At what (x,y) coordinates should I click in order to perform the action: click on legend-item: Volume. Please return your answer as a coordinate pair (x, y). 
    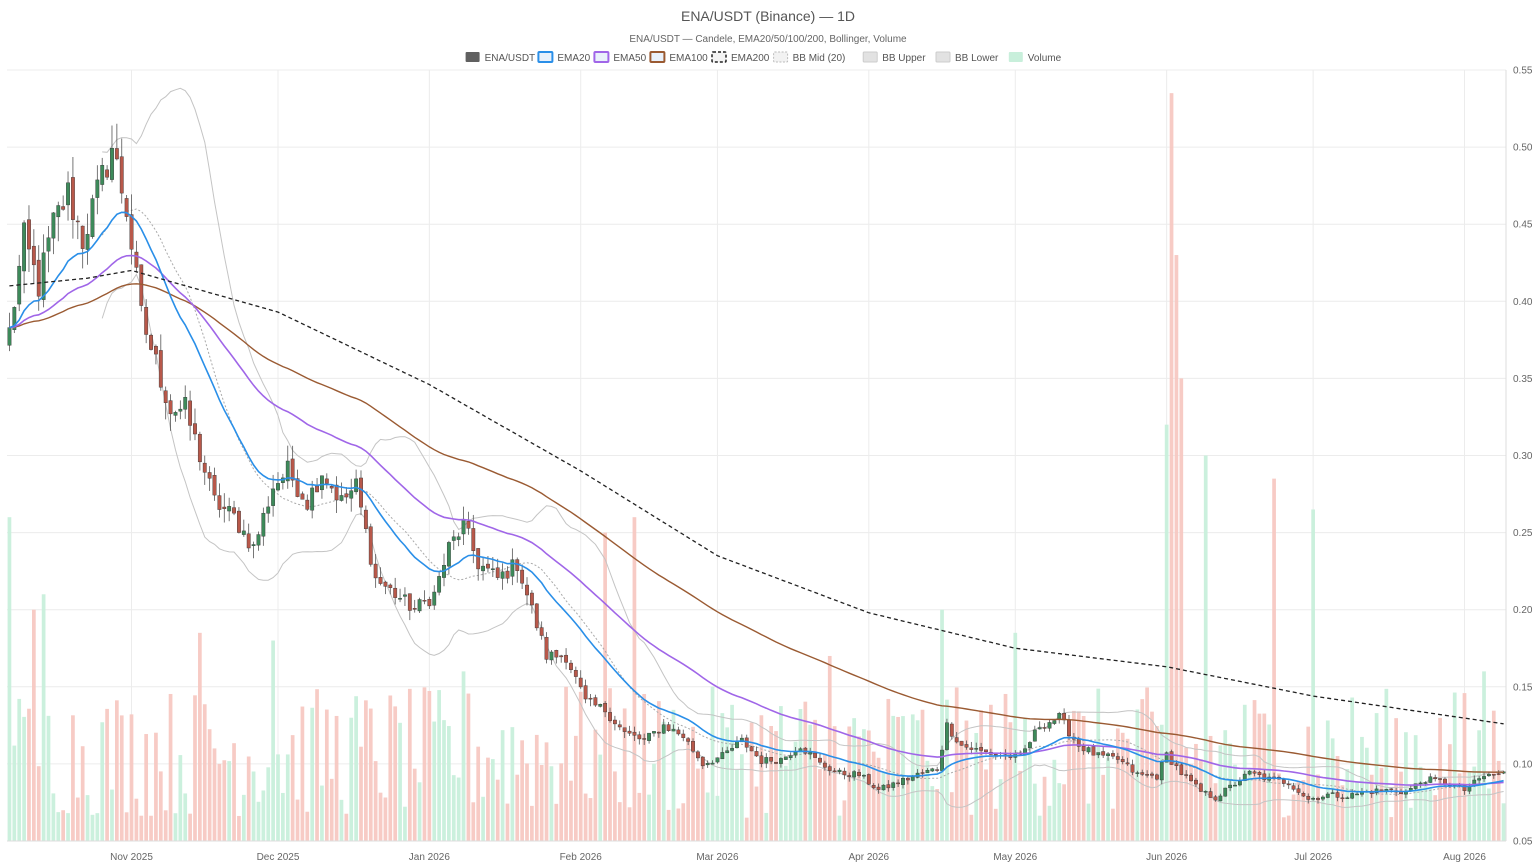
    Looking at the image, I should click on (1035, 58).